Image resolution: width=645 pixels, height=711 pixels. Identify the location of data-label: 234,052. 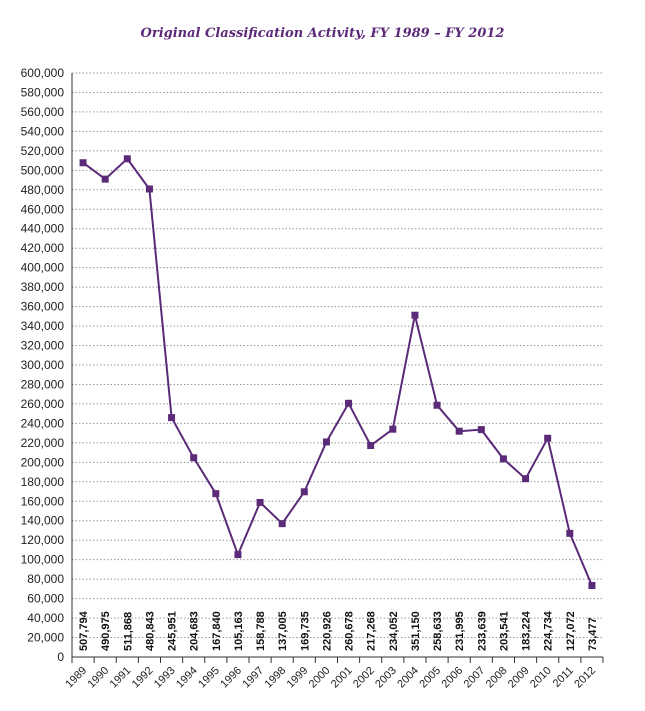
(394, 631).